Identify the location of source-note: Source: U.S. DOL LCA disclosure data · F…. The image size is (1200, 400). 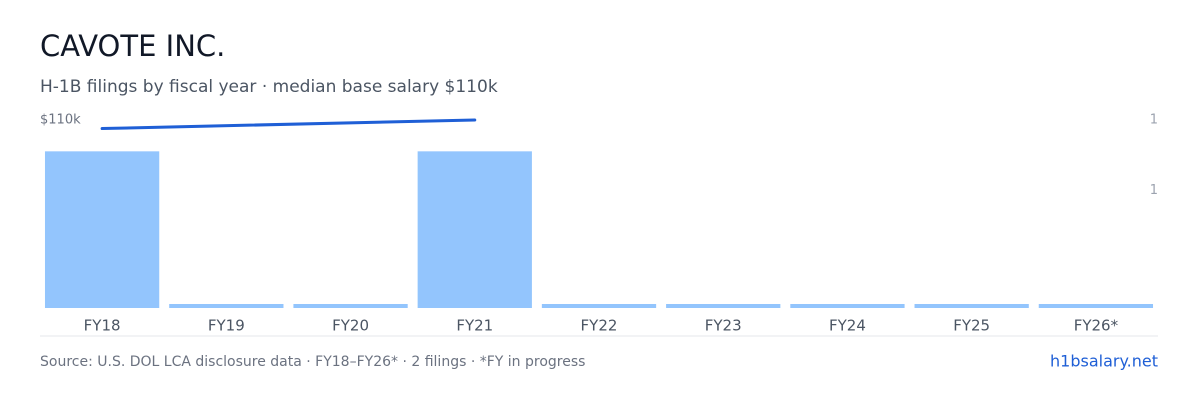
(312, 362).